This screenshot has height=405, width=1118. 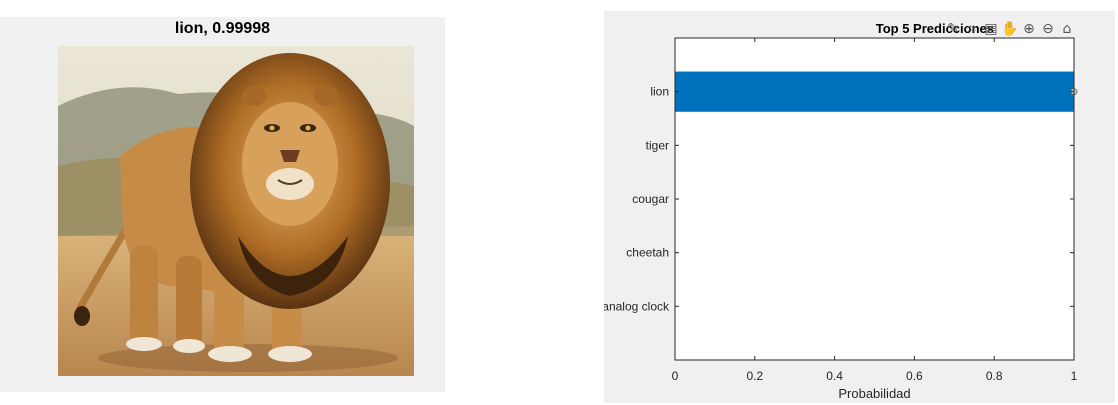 What do you see at coordinates (914, 376) in the screenshot?
I see `x-tick-label: 0.6` at bounding box center [914, 376].